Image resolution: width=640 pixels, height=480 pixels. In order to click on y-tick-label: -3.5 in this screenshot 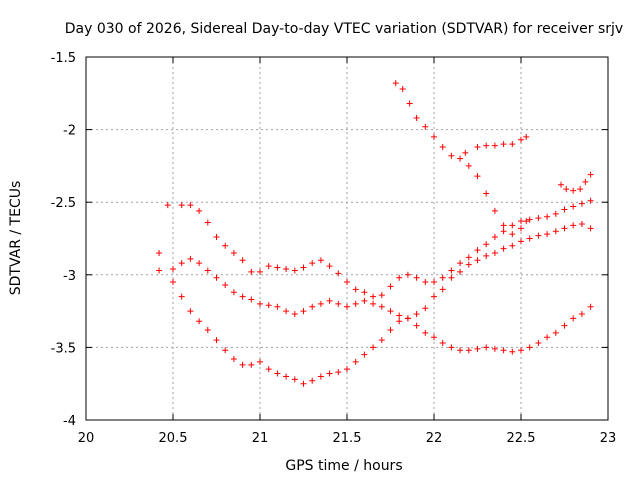, I will do `click(63, 348)`.